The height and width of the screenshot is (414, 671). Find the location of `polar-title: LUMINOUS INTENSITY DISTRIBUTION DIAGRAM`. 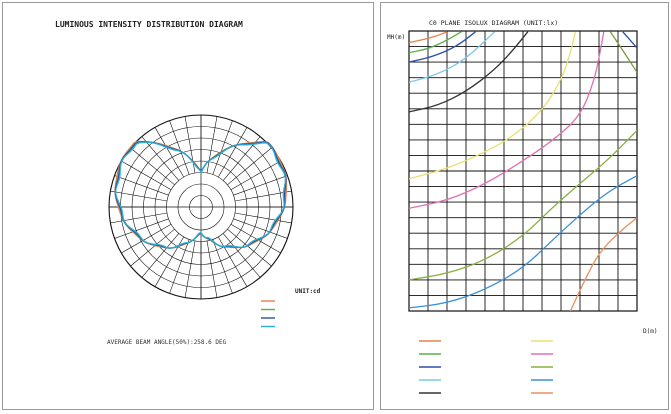

polar-title: LUMINOUS INTENSITY DISTRIBUTION DIAGRAM is located at coordinates (149, 24).